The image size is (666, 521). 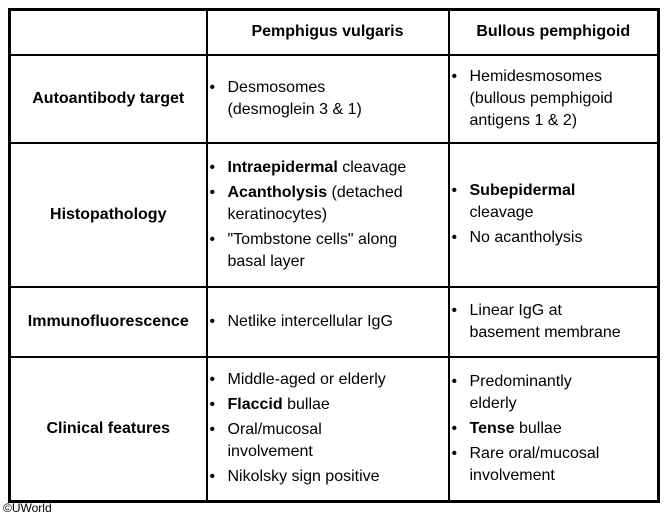 I want to click on bullet-text-rest: Desmosomes (desmoglein 3 & 1), so click(x=294, y=98).